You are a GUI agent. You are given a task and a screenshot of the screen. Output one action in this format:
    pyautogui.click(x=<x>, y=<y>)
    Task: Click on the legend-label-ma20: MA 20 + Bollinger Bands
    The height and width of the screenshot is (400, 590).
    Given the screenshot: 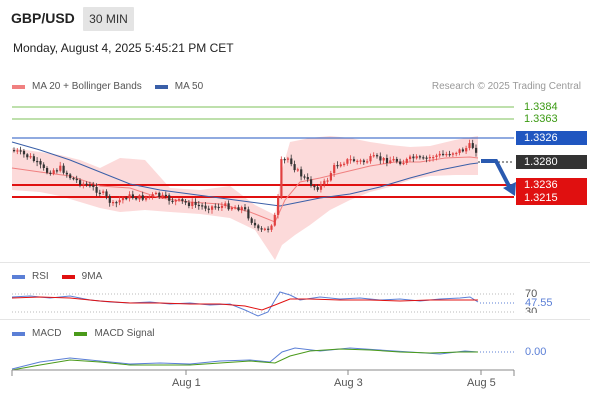 What is the action you would take?
    pyautogui.click(x=87, y=86)
    